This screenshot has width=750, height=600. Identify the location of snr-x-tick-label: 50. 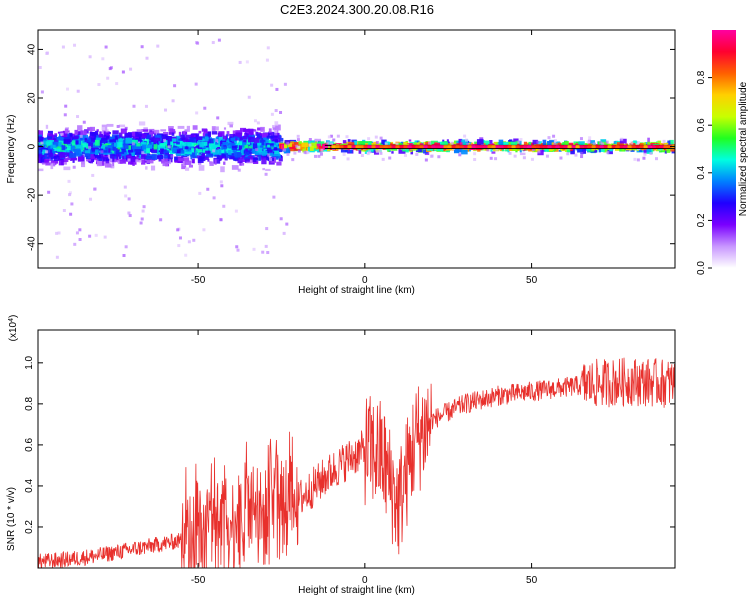
(532, 580).